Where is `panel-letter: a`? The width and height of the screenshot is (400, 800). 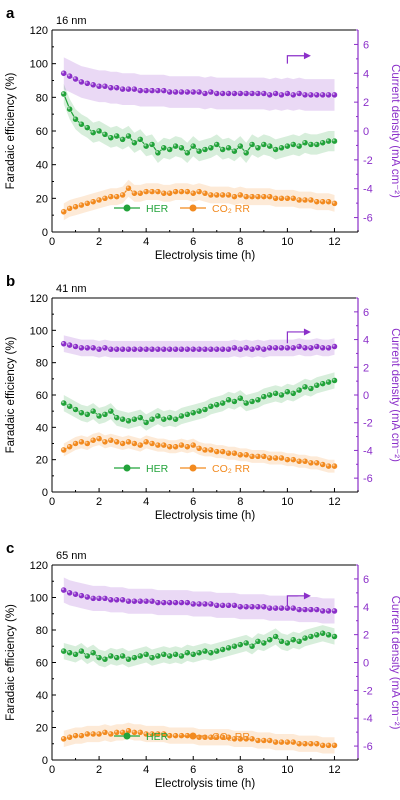 panel-letter: a is located at coordinates (10, 13).